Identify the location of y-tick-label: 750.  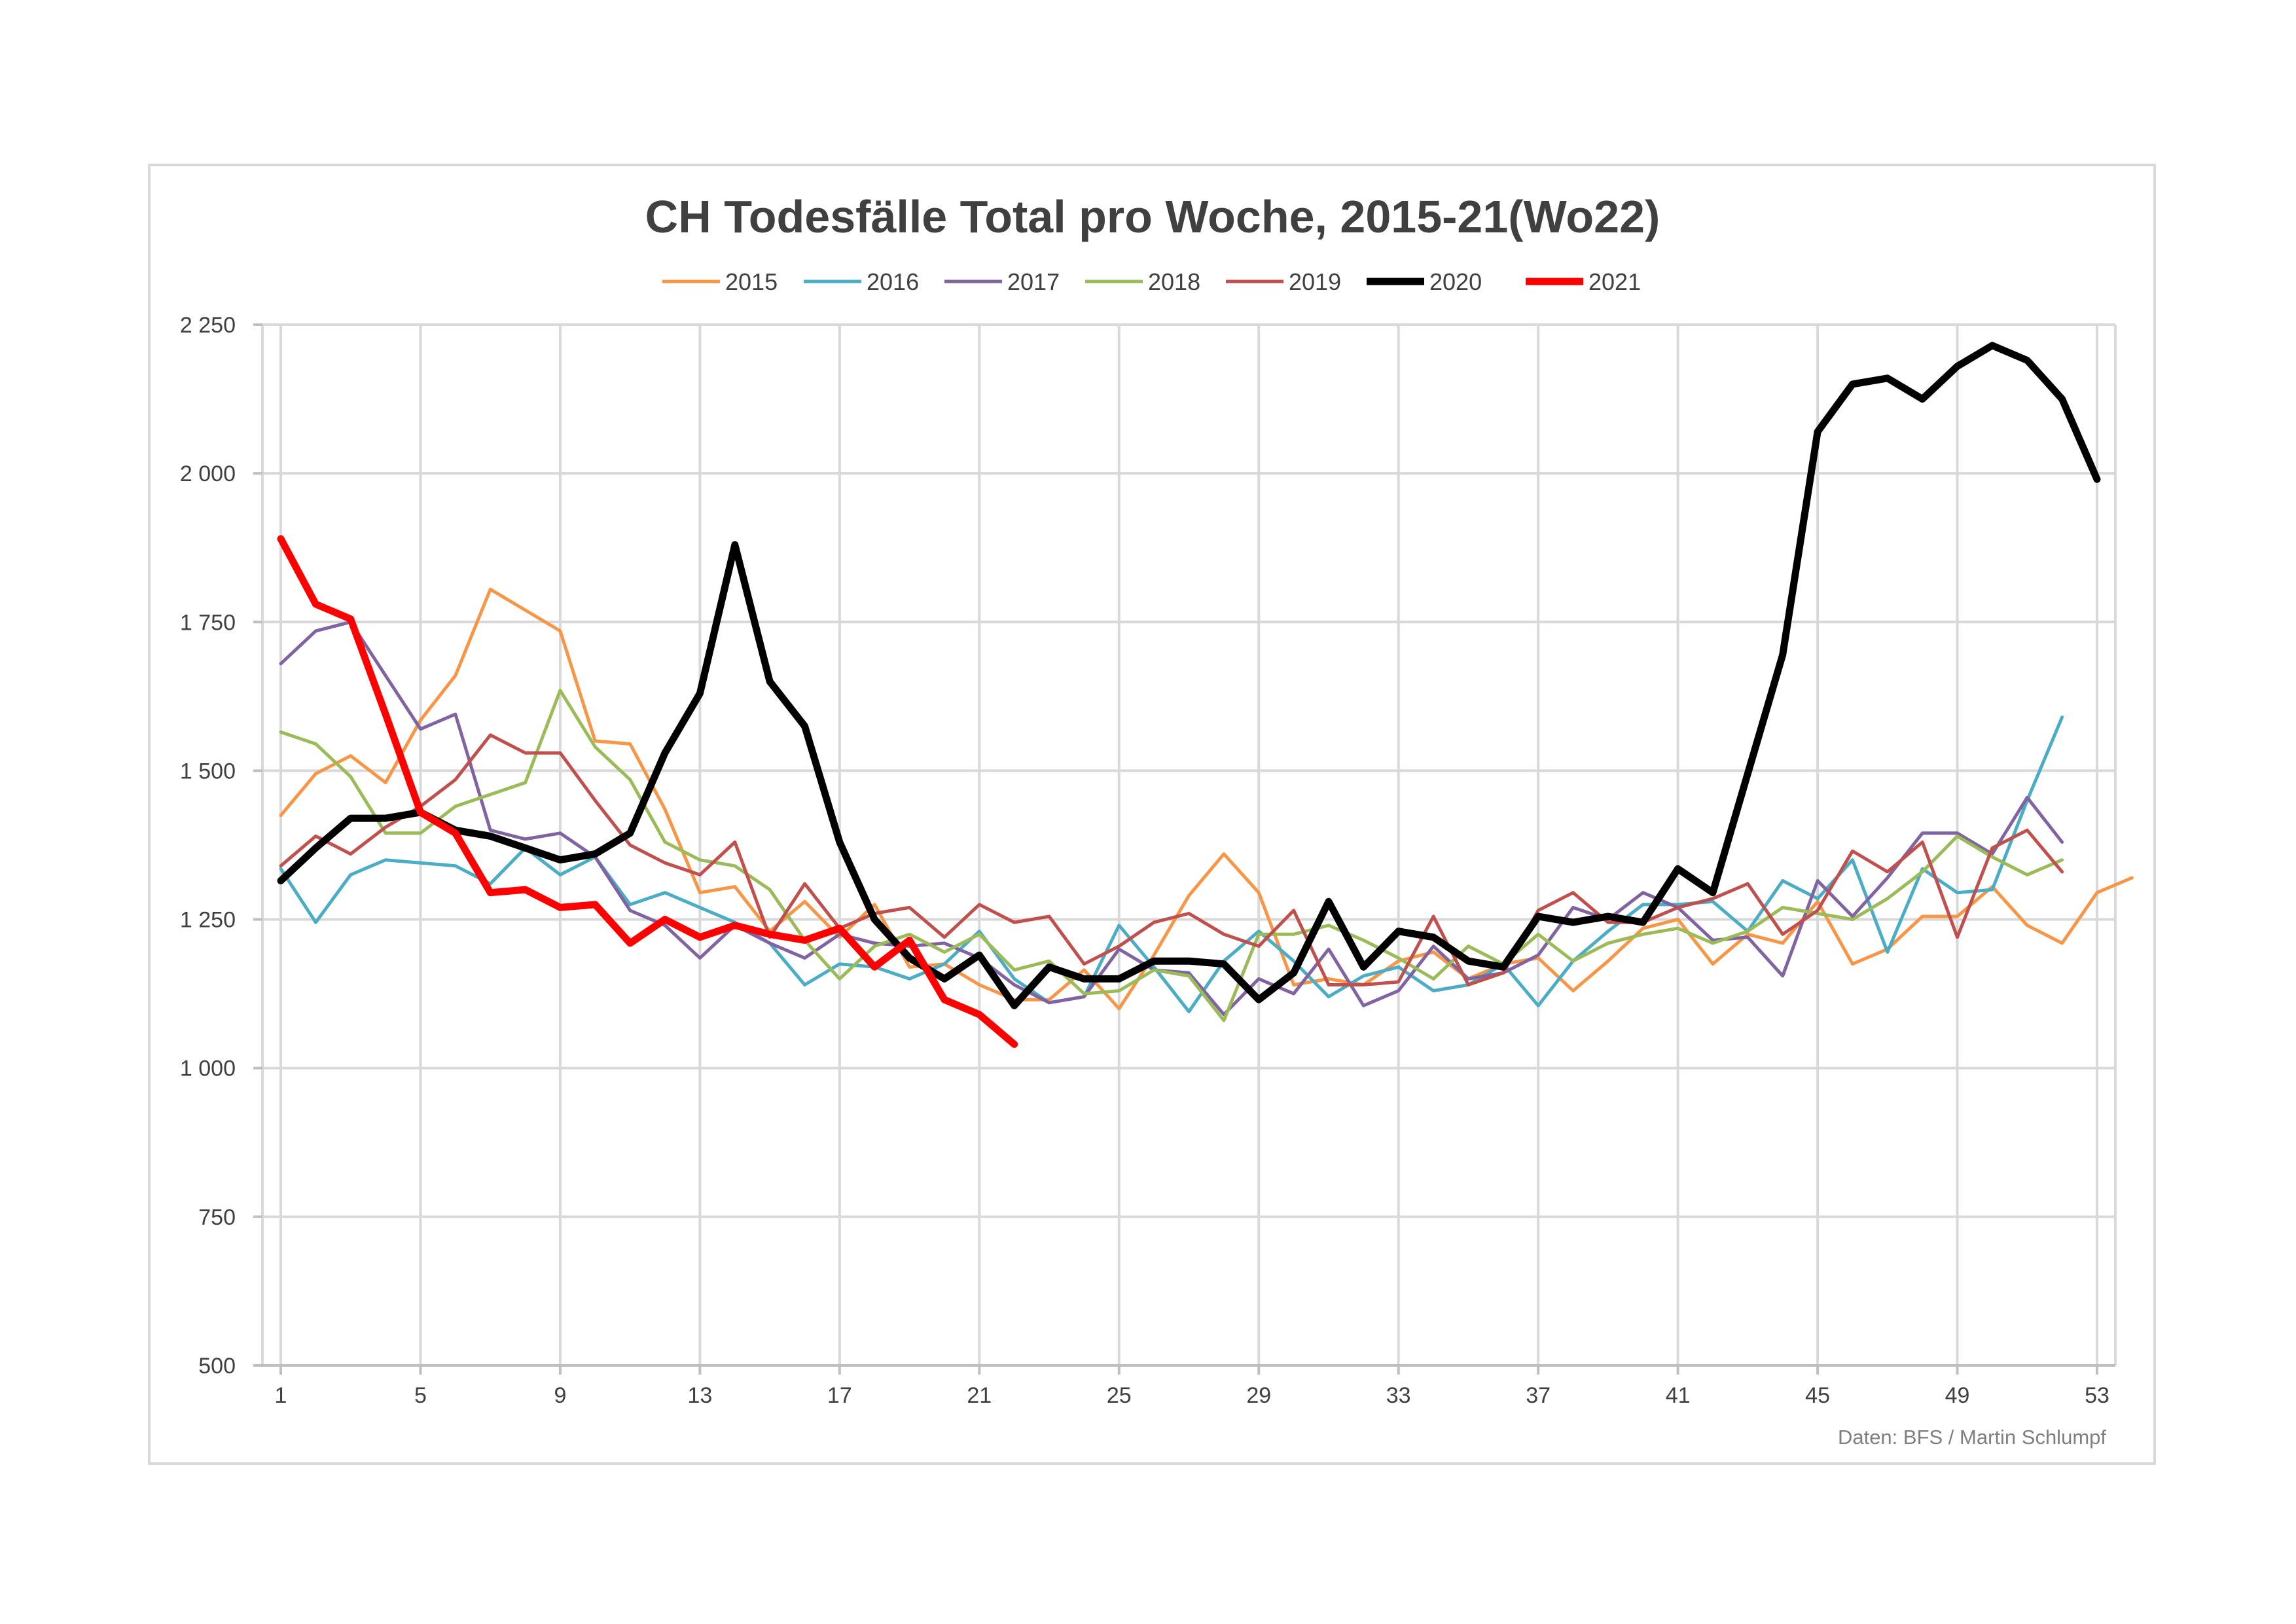
(217, 1217).